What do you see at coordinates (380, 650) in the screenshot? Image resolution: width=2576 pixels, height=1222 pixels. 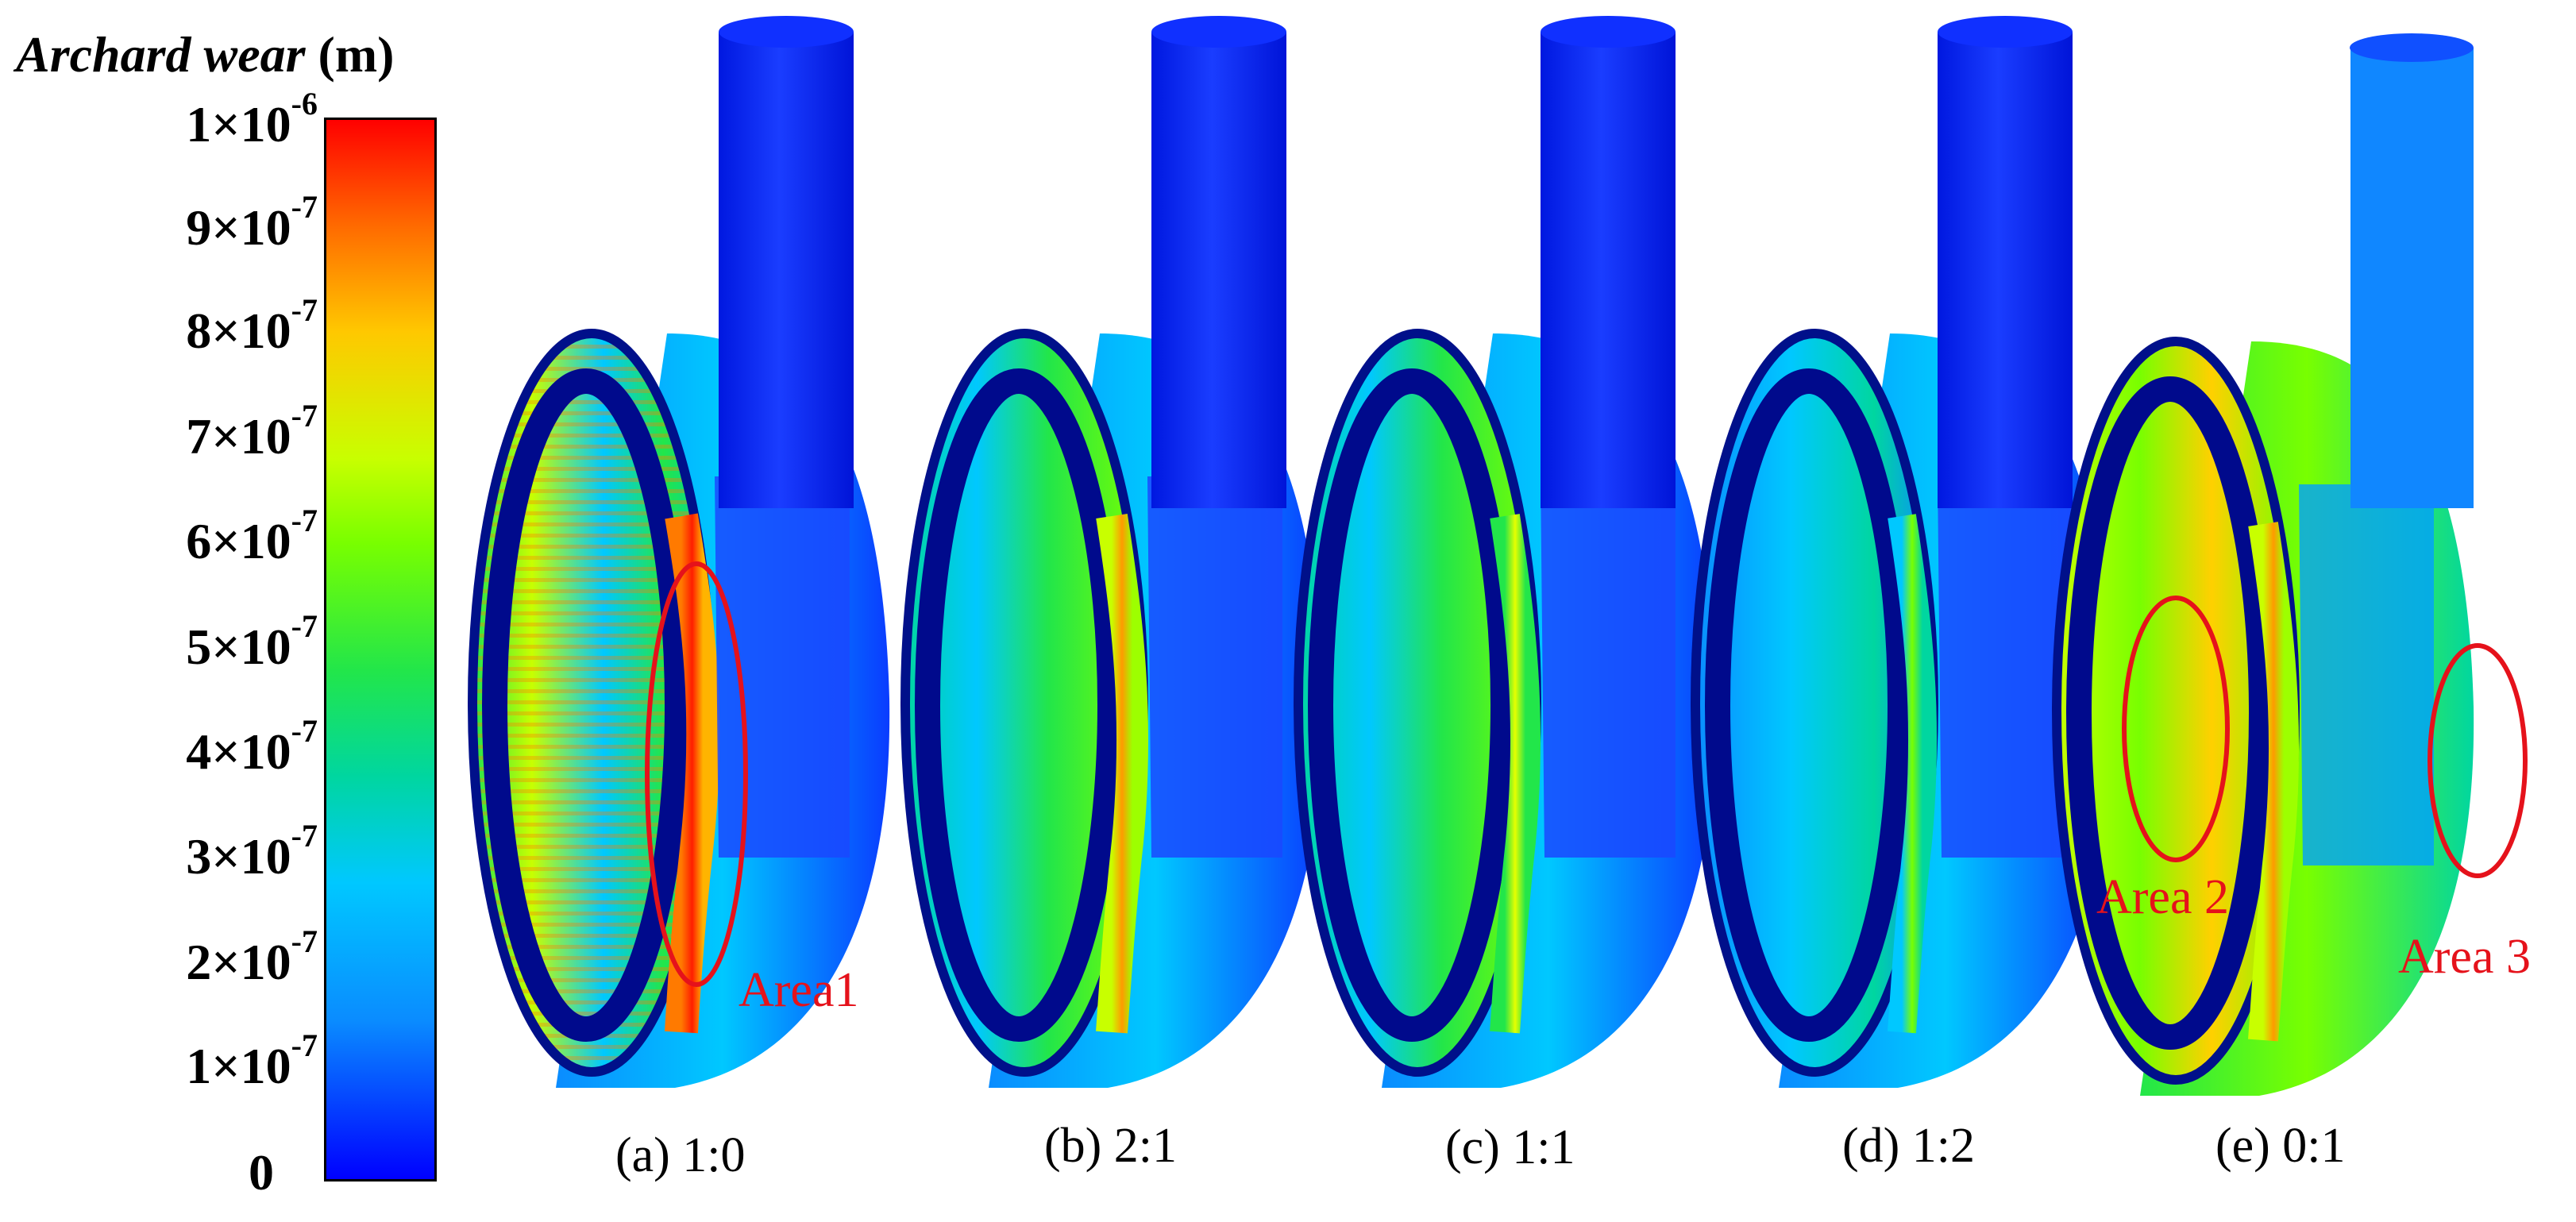 I see `legend-color-bar` at bounding box center [380, 650].